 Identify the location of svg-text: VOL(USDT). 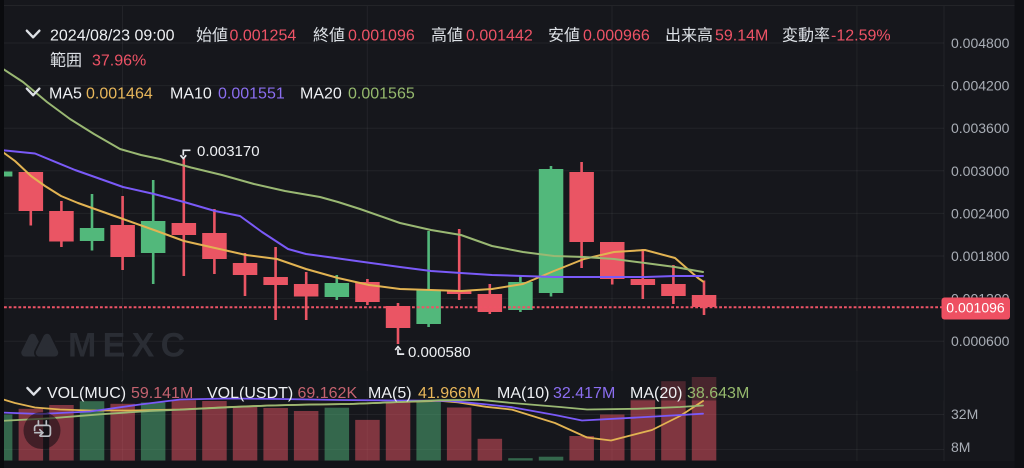
(250, 393).